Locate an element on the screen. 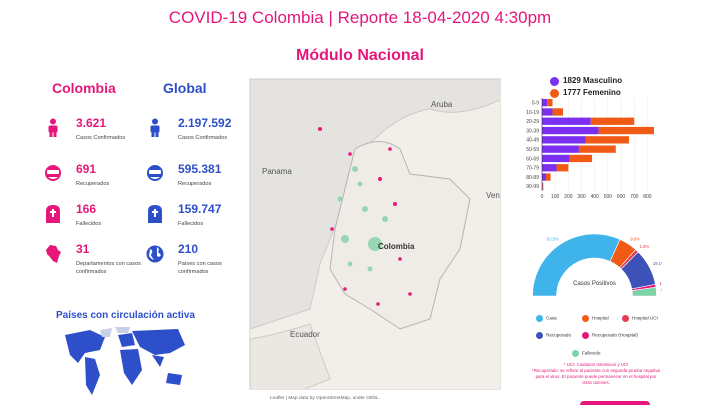 Image resolution: width=720 pixels, height=405 pixels. pie-data-label: 1.8% is located at coordinates (645, 246).